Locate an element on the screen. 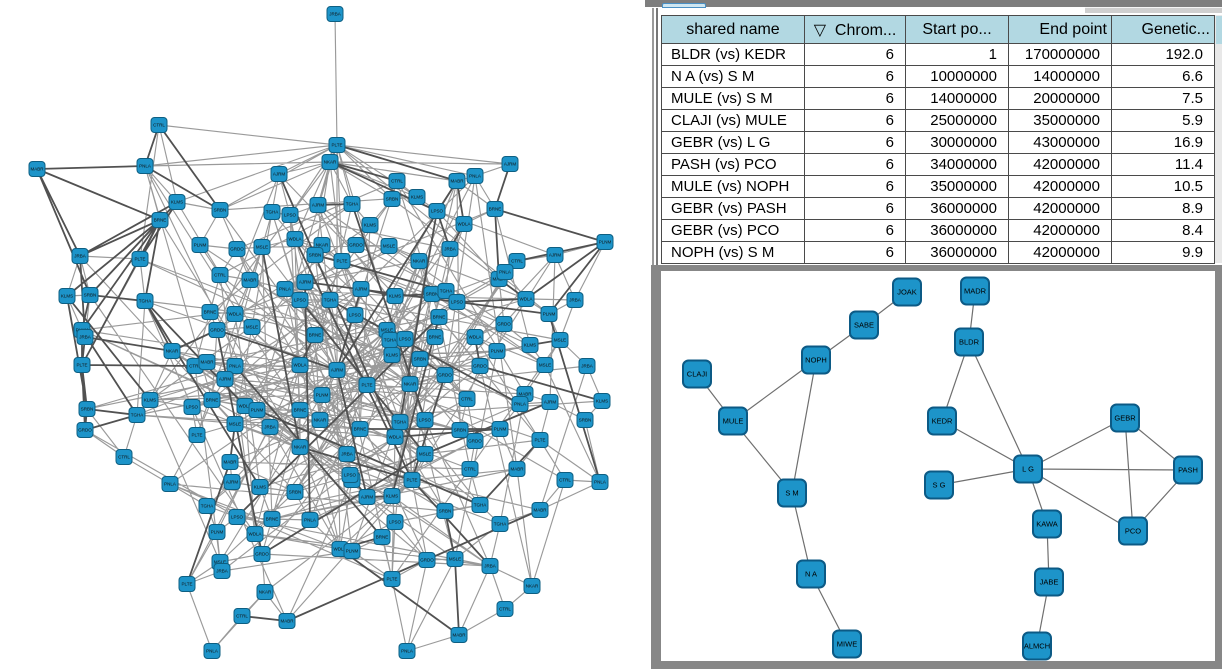  svg-text: BLDR is located at coordinates (969, 342).